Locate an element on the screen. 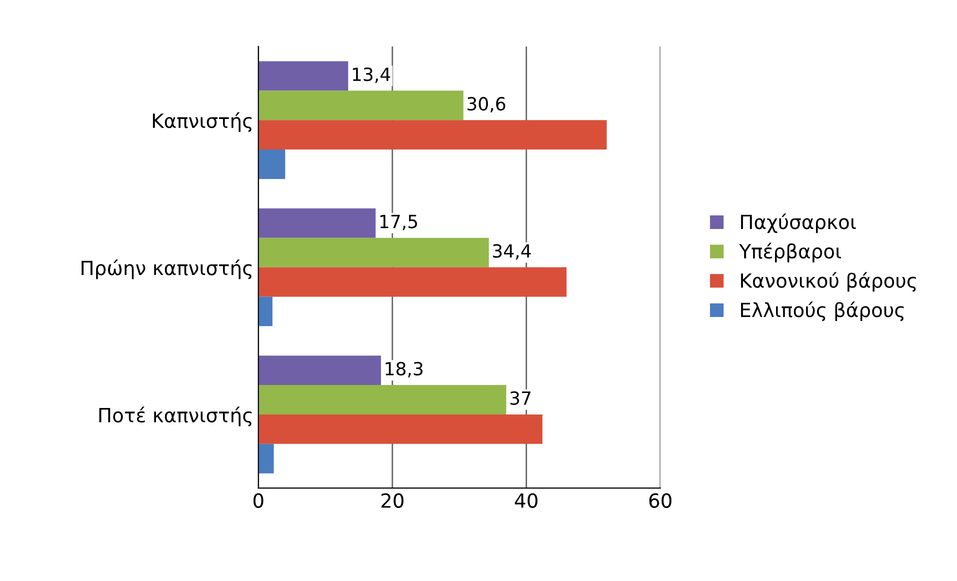 The image size is (957, 581). data-label: 34,4 is located at coordinates (511, 252).